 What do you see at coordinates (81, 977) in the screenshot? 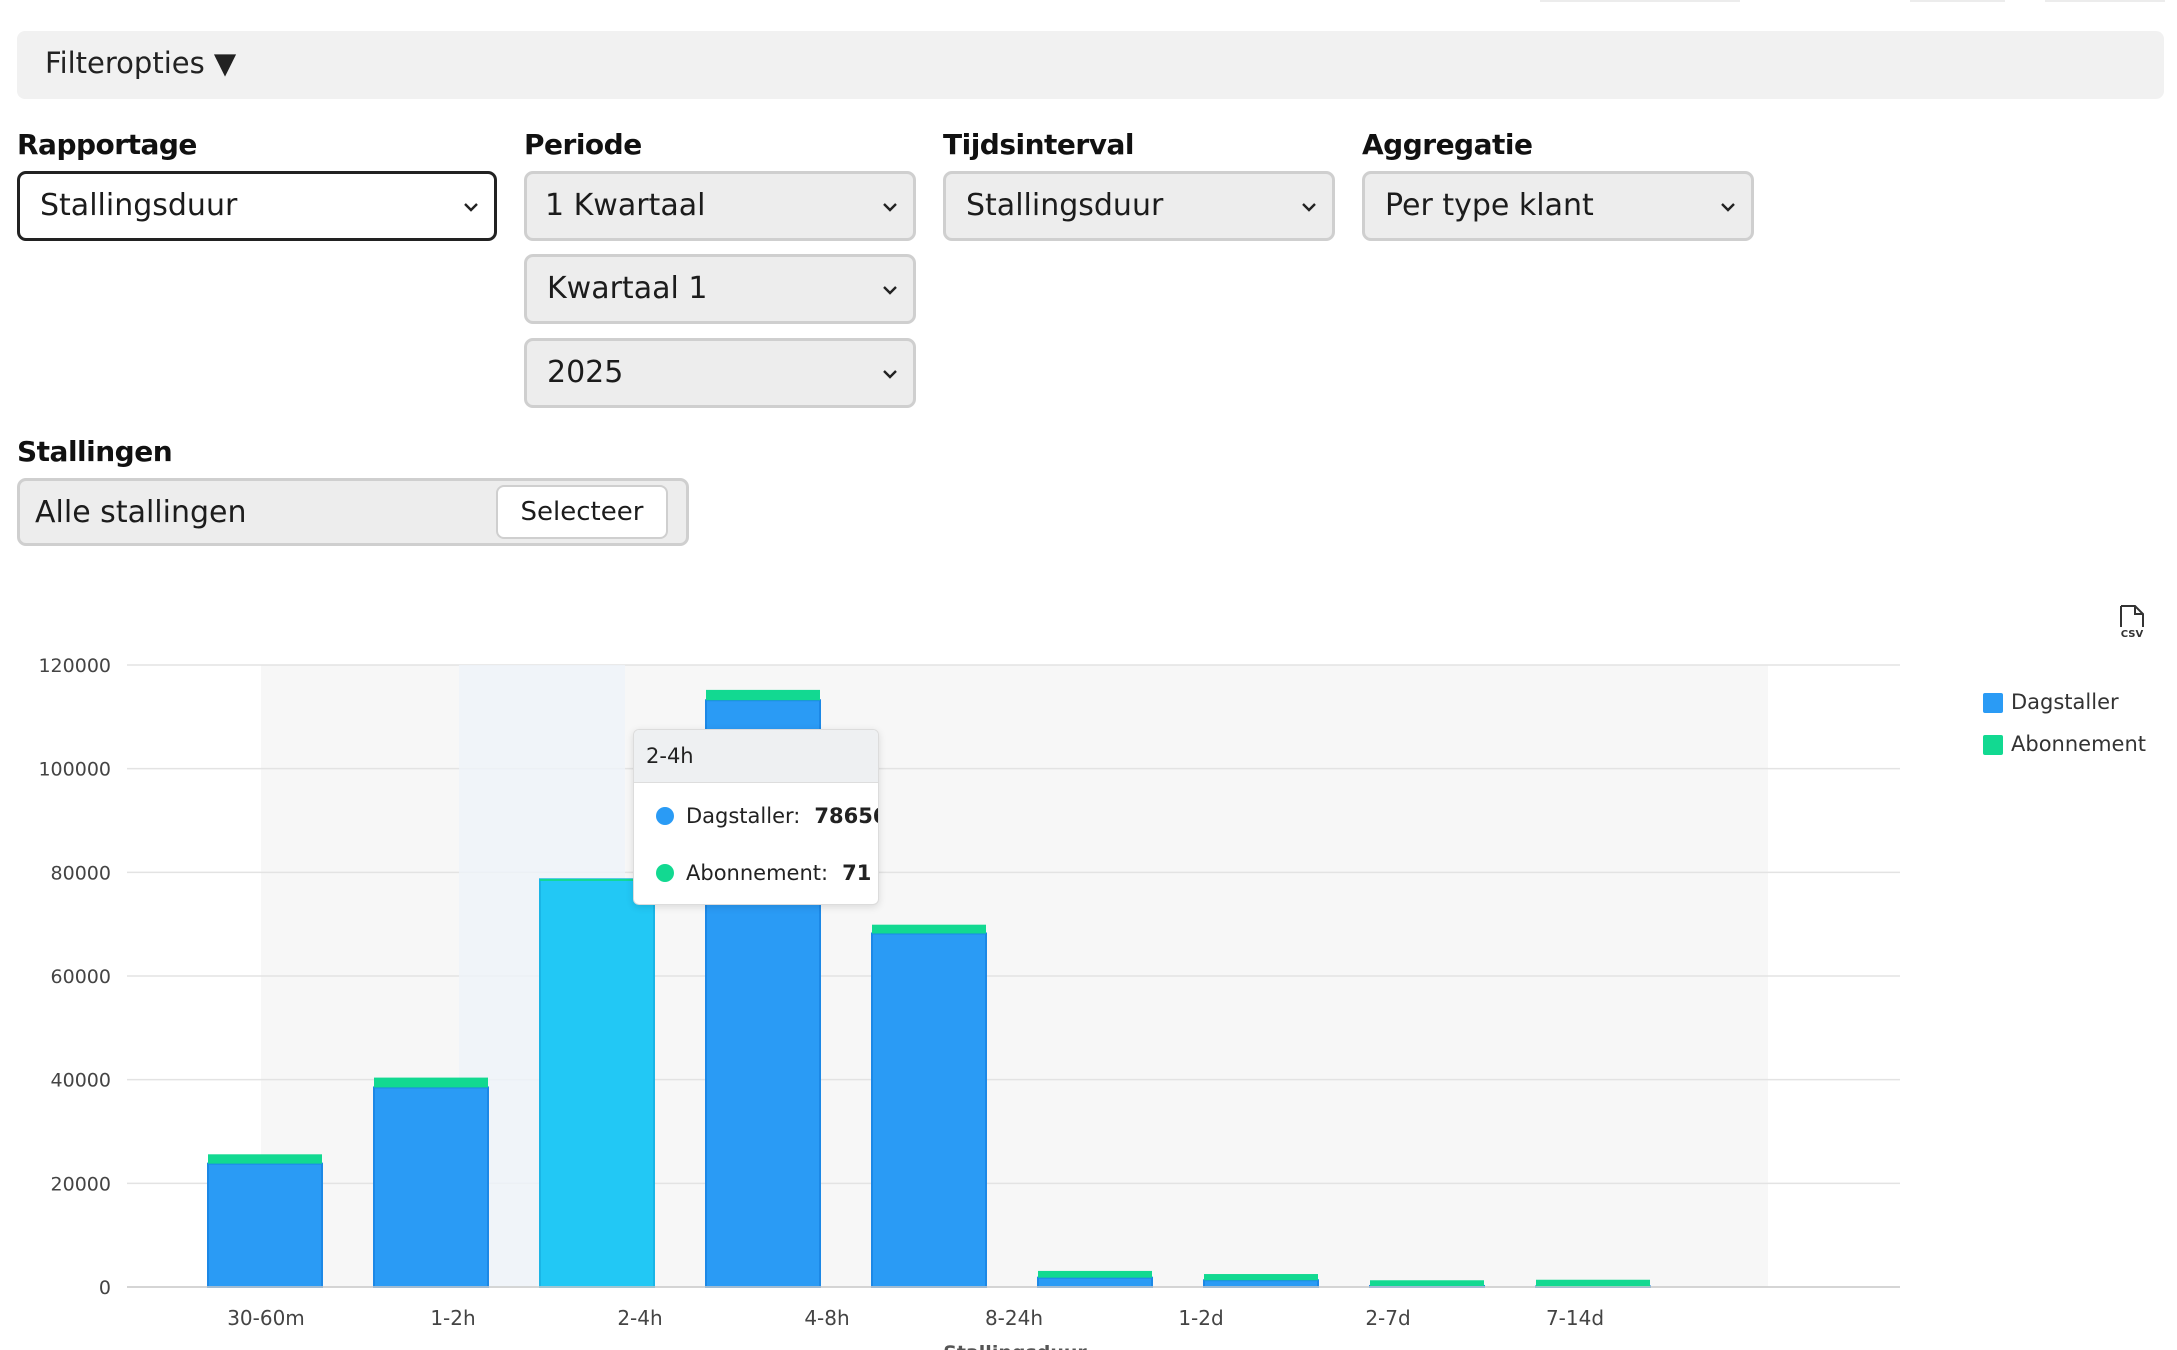
I see `y-tick-label: 60000` at bounding box center [81, 977].